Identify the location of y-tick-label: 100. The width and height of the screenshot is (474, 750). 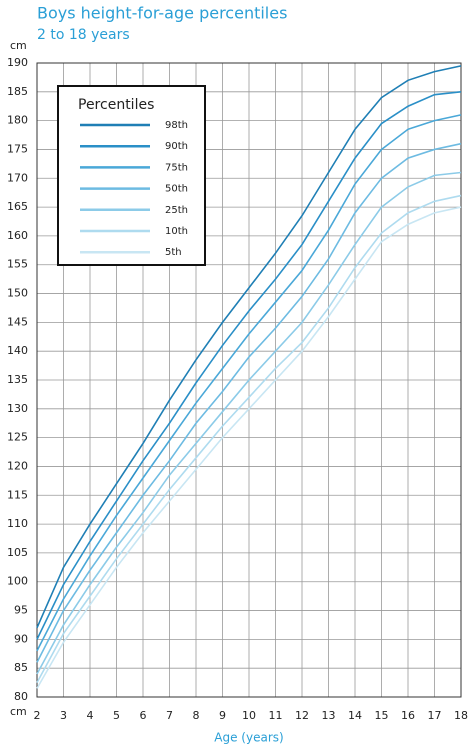
(17, 581).